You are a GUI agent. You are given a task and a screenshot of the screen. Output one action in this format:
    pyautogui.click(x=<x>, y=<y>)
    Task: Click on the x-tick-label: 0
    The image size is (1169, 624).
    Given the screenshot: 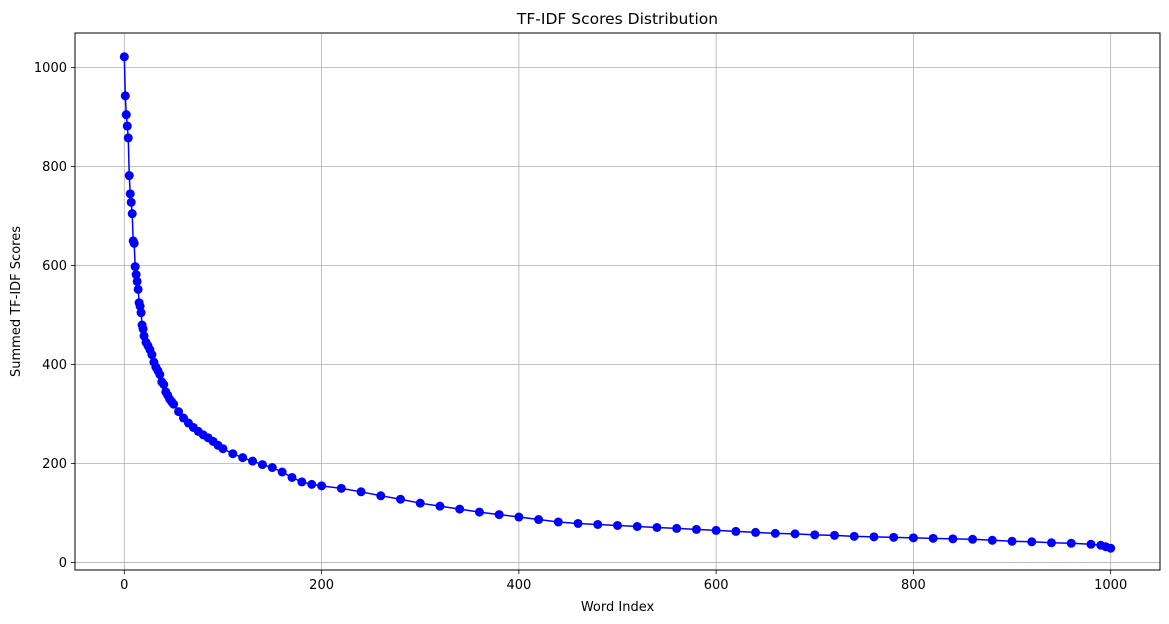 What is the action you would take?
    pyautogui.click(x=124, y=585)
    